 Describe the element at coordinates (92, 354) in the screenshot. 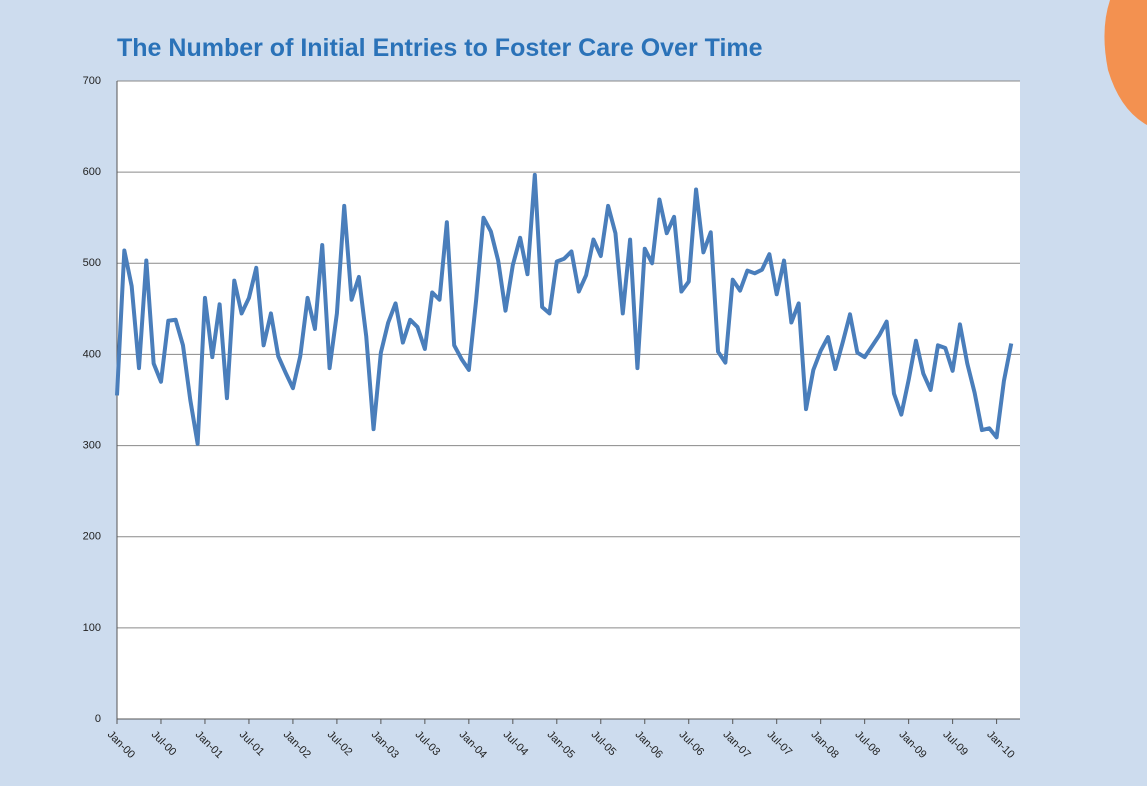

I see `y-tick-label: 400` at that location.